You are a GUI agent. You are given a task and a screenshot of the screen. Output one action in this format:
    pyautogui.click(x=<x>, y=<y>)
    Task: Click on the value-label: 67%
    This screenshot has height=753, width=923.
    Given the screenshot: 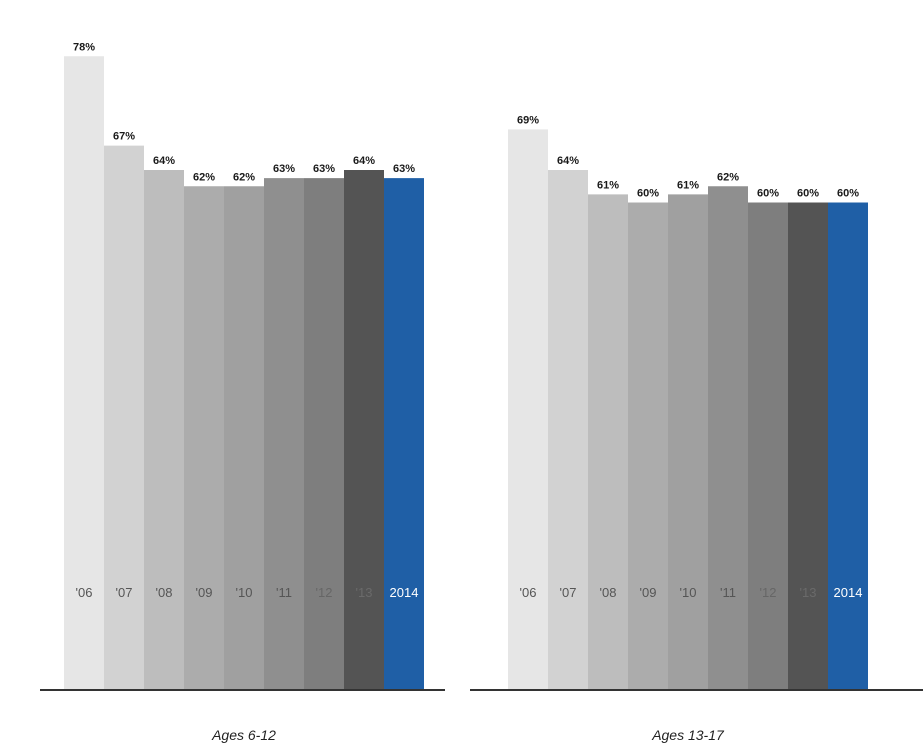 What is the action you would take?
    pyautogui.click(x=124, y=137)
    